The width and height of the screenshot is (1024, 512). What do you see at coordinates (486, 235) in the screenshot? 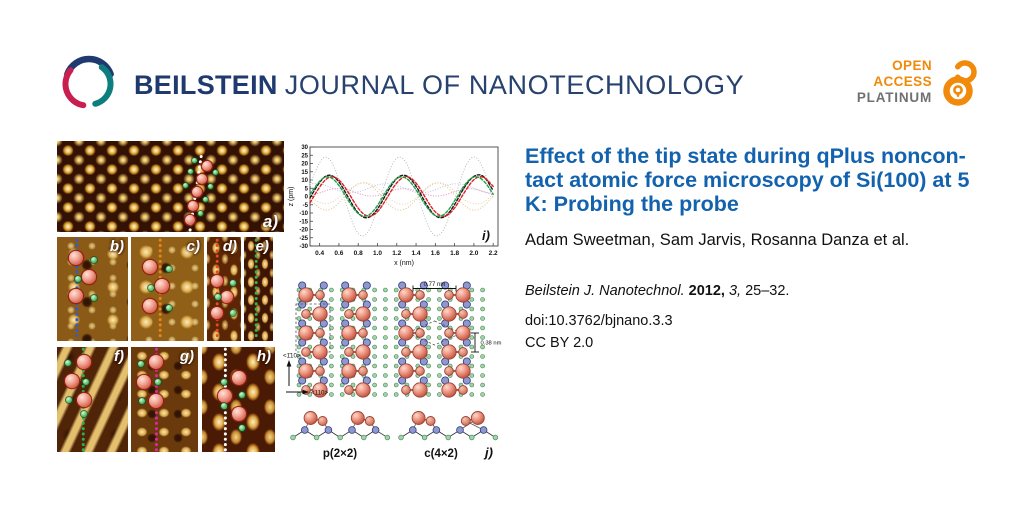
I see `panel-label-i: i)` at bounding box center [486, 235].